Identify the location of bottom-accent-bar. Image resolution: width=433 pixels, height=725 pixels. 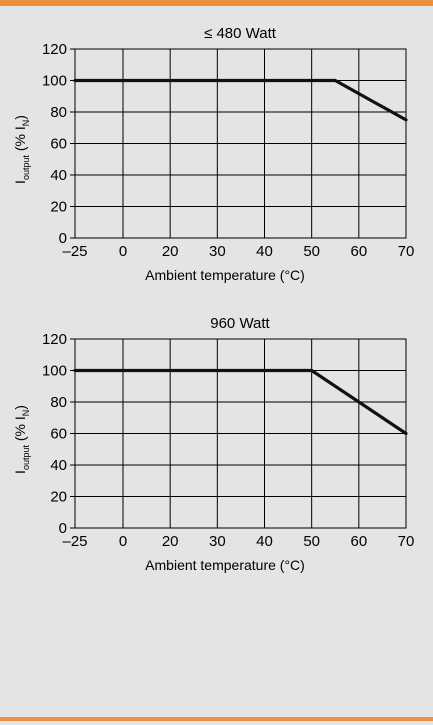
(216, 719).